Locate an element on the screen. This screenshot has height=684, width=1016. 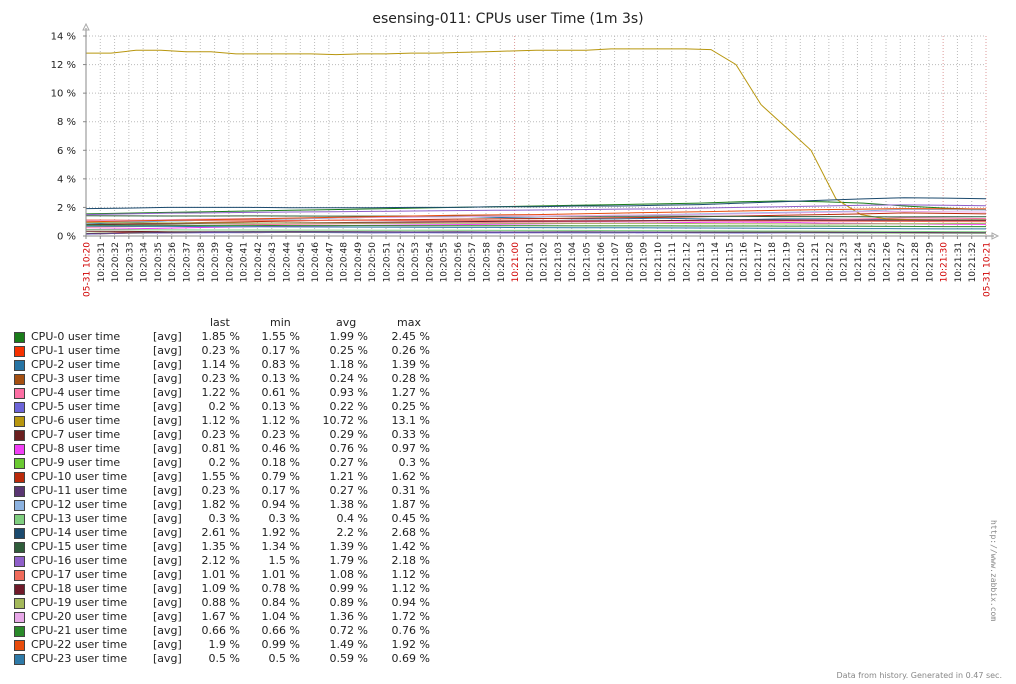
legend-value-min: 0.5 % is located at coordinates (284, 658).